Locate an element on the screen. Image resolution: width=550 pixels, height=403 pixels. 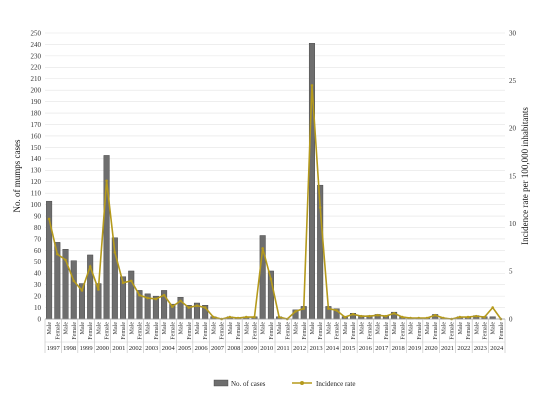
y-tick-label: 210 is located at coordinates (36, 79).